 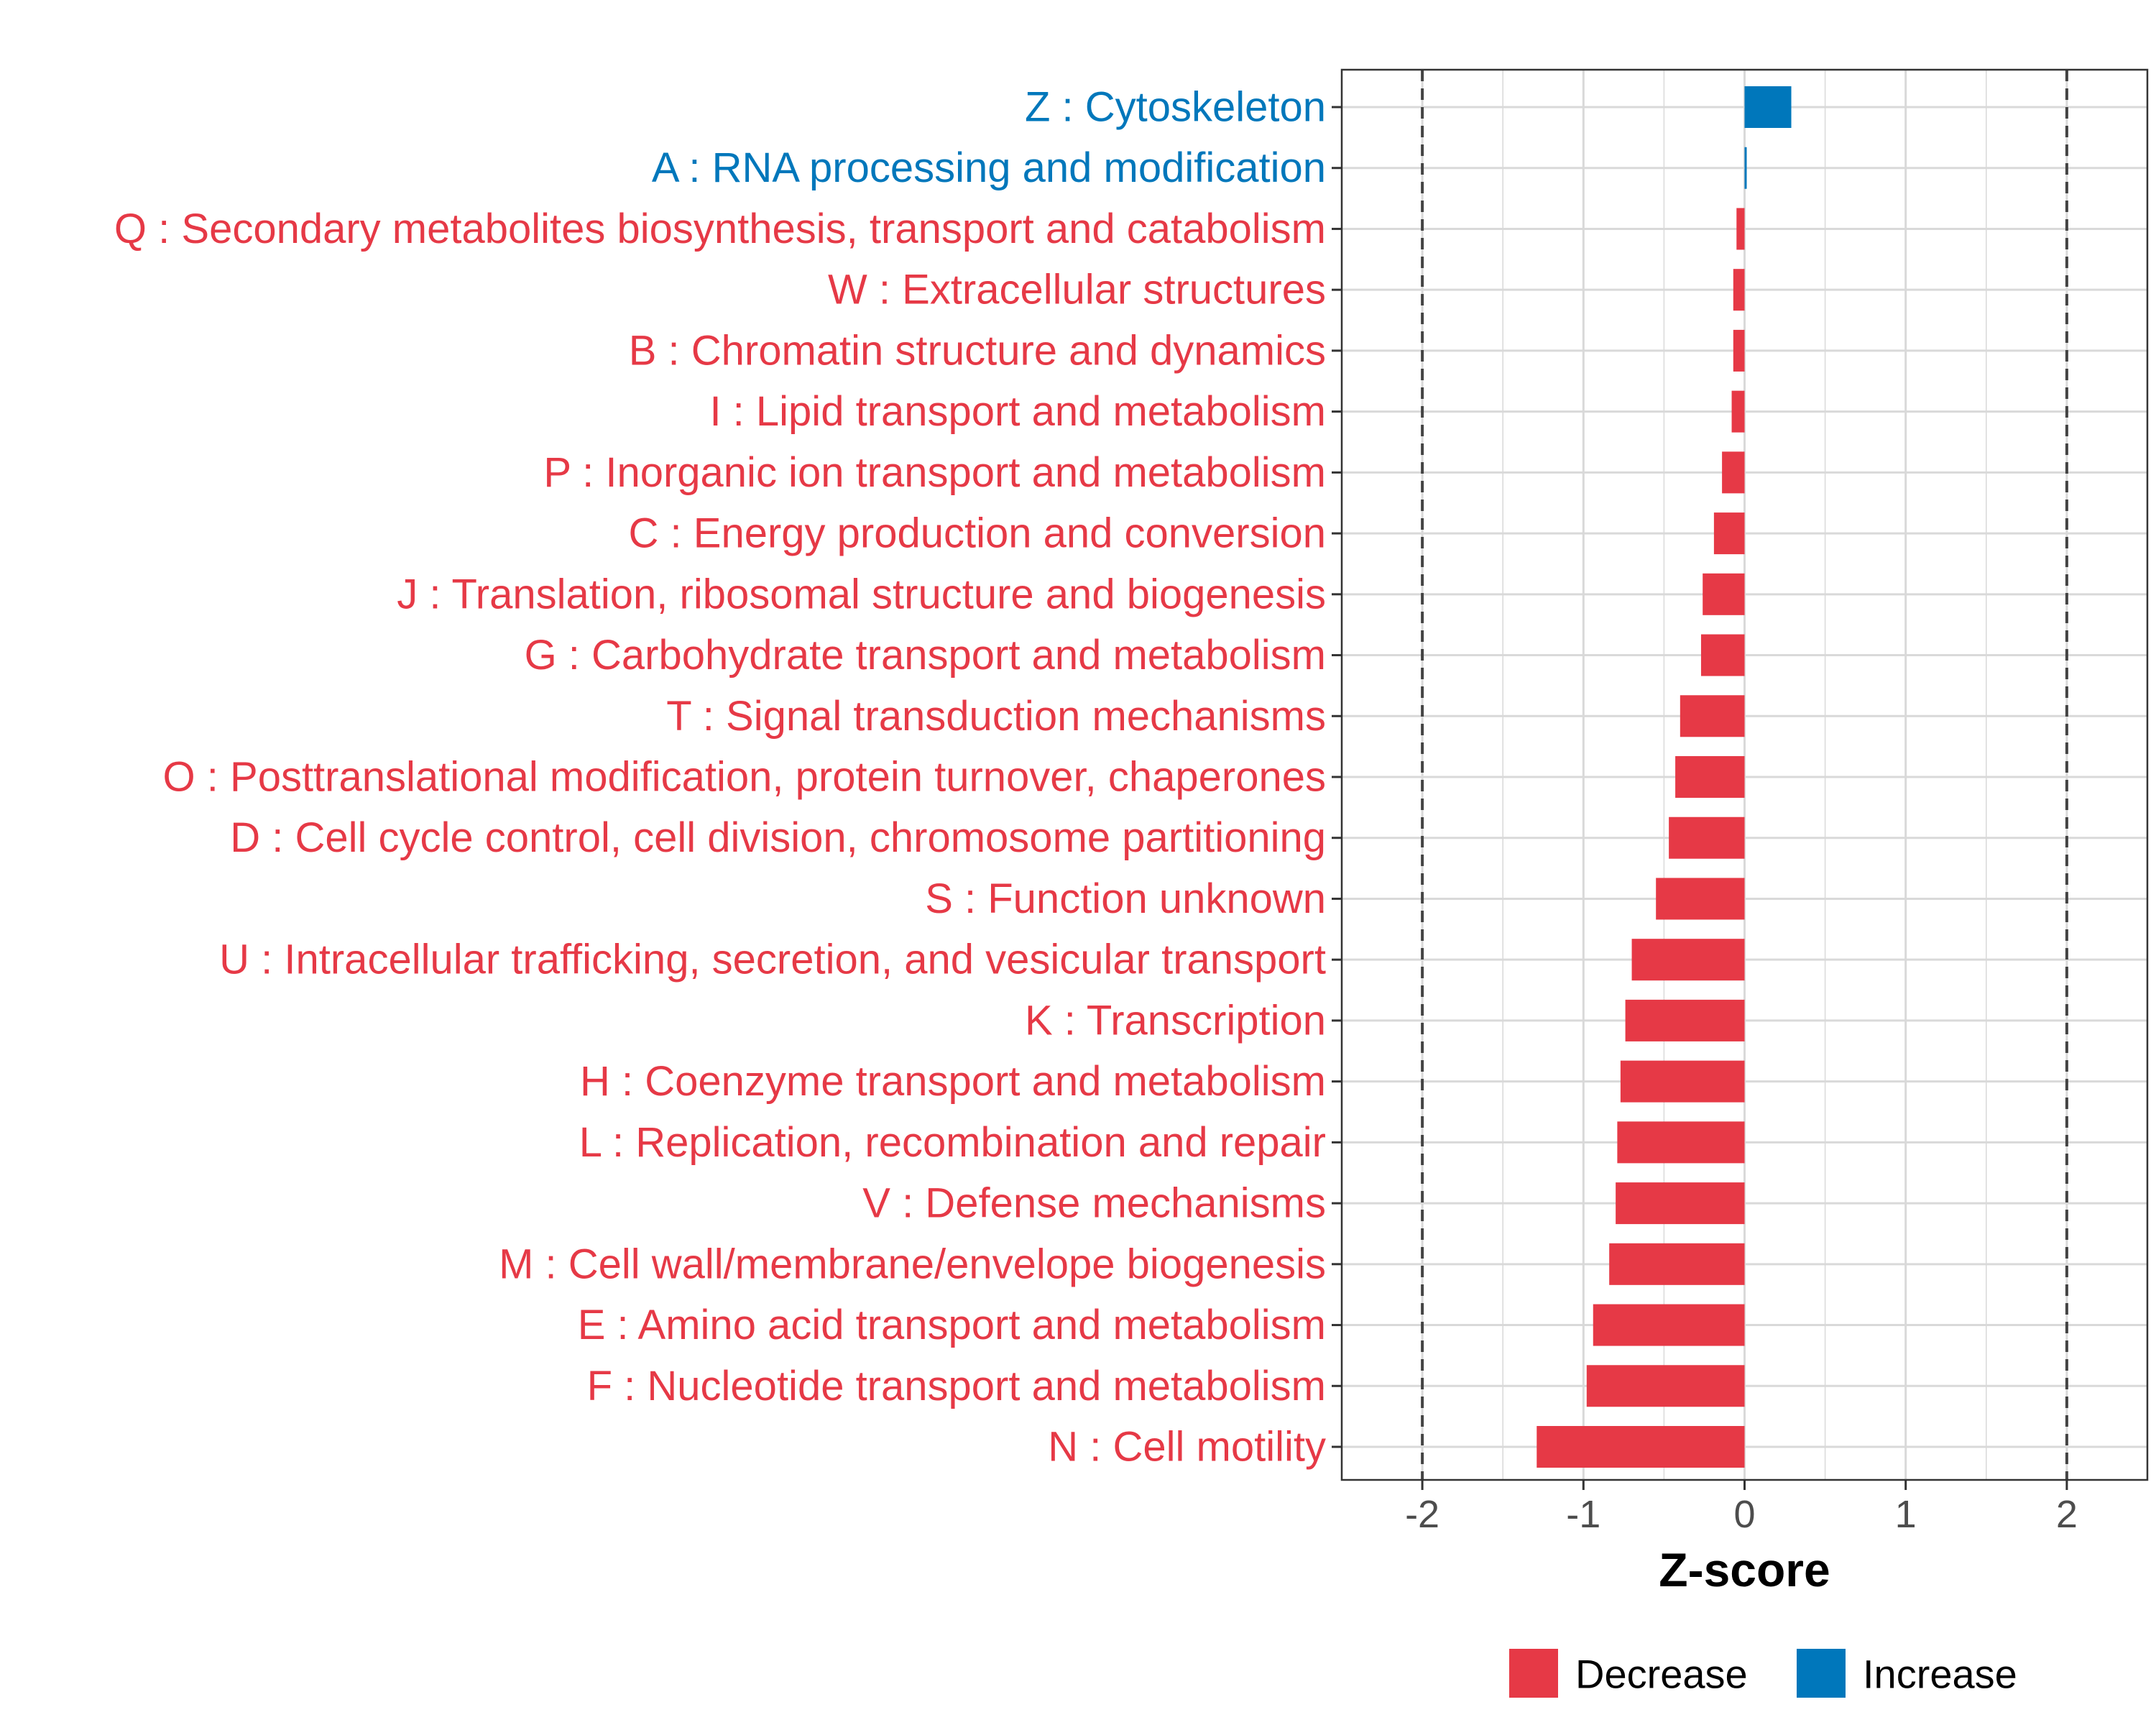 I want to click on category-label: E : Amino acid transport and metabolism, so click(x=952, y=1325).